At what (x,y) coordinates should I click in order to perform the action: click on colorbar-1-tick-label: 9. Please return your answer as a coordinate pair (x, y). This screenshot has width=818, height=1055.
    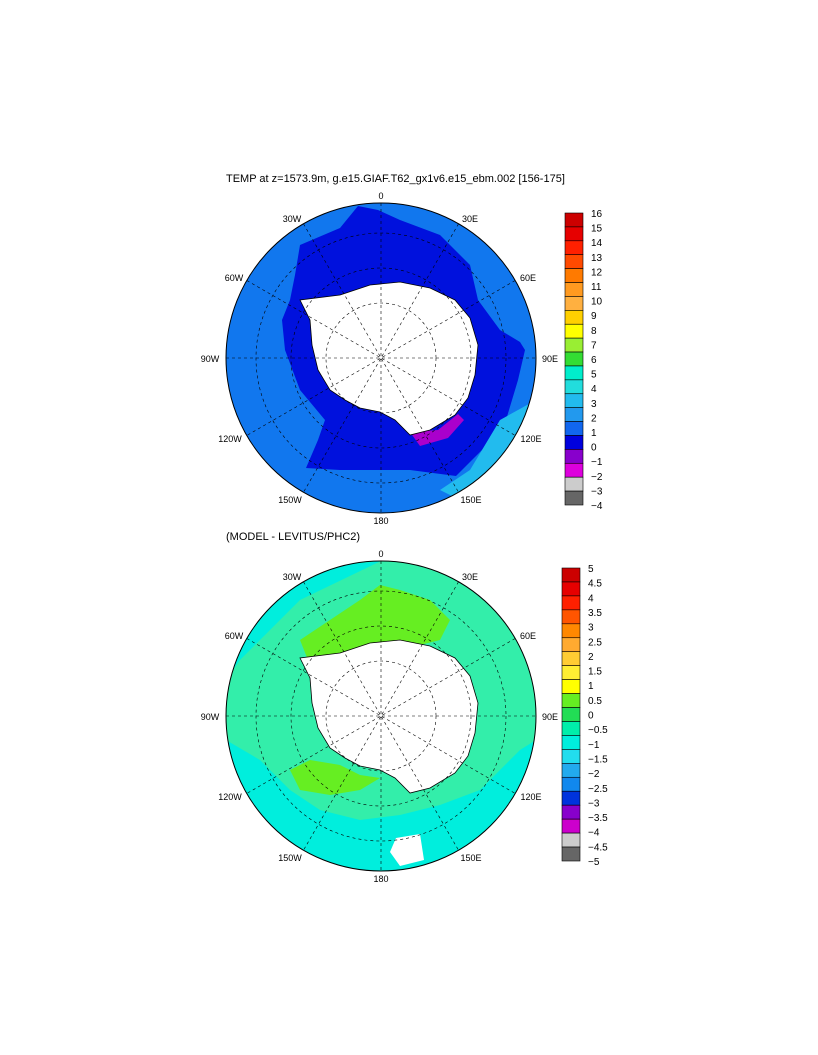
    Looking at the image, I should click on (594, 316).